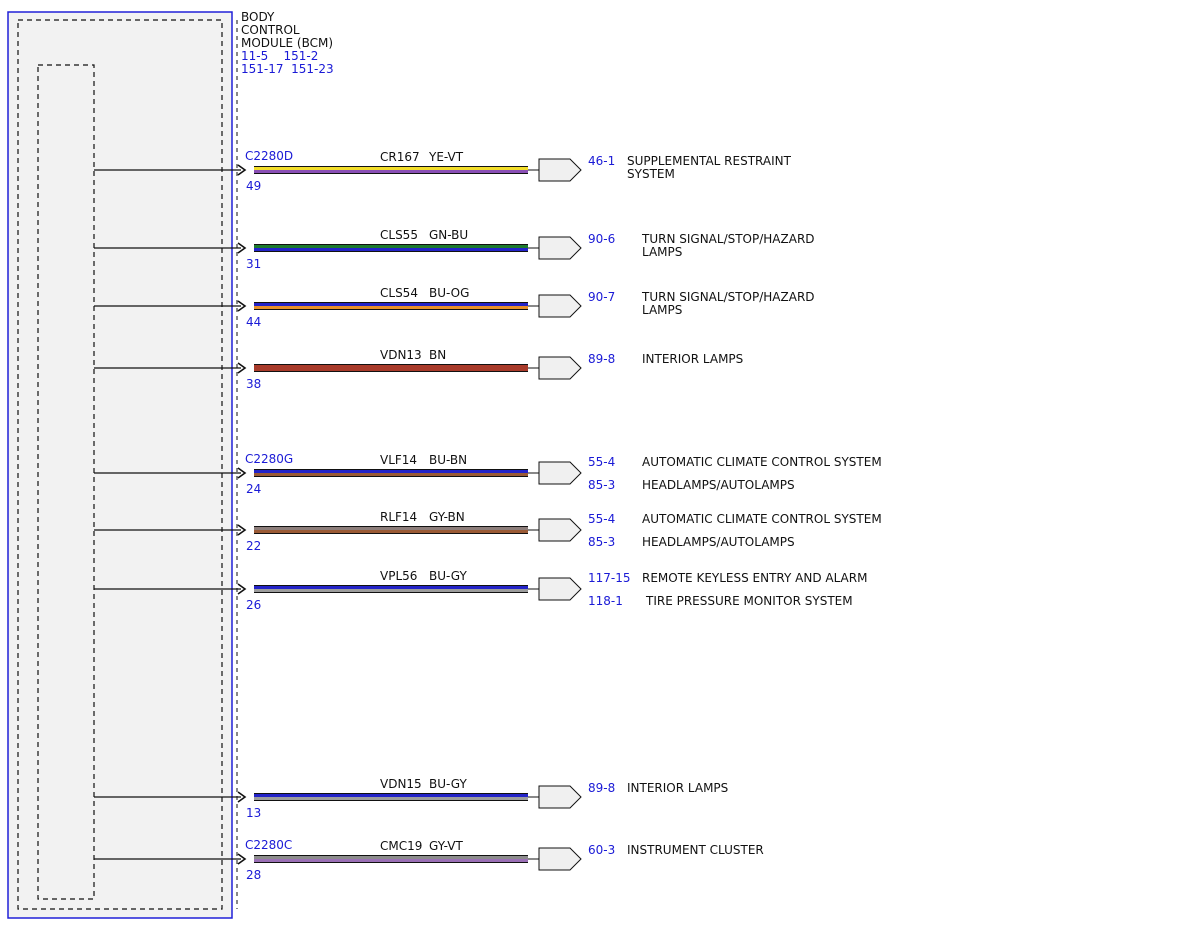  What do you see at coordinates (447, 517) in the screenshot?
I see `wire-color-code: GY-BN` at bounding box center [447, 517].